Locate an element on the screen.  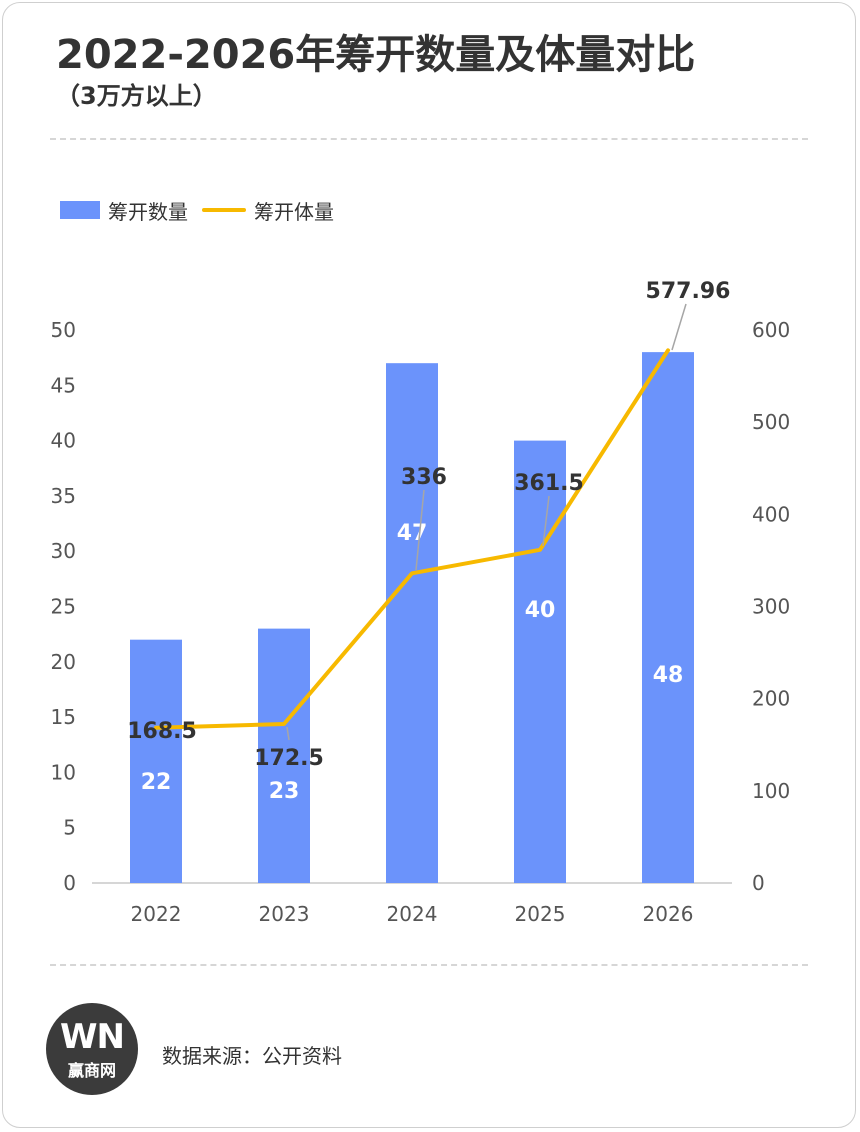
x-axis-tick-label: 2024 is located at coordinates (412, 914).